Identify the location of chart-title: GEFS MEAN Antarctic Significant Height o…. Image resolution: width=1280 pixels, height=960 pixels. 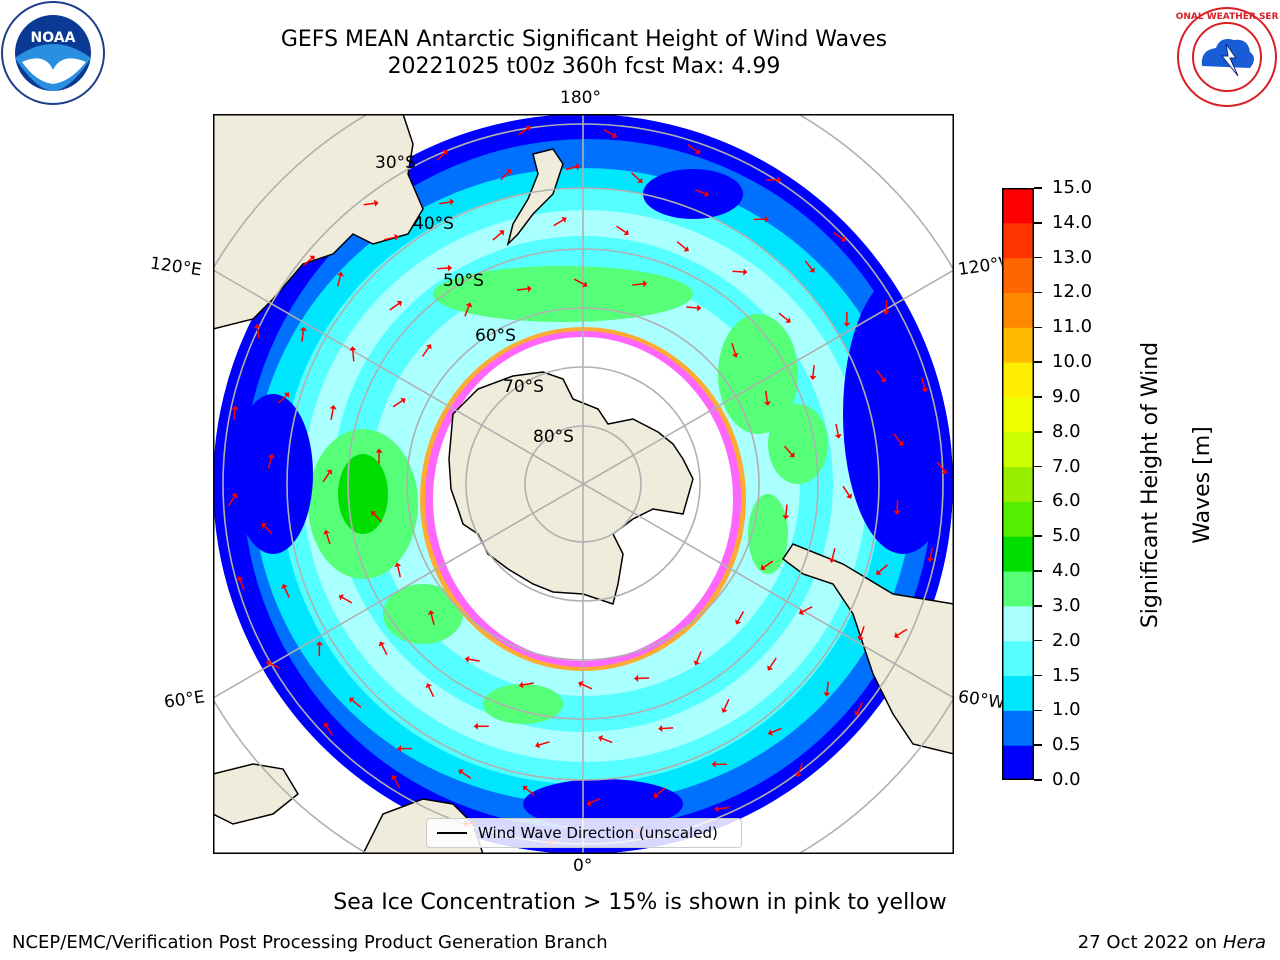
(584, 39).